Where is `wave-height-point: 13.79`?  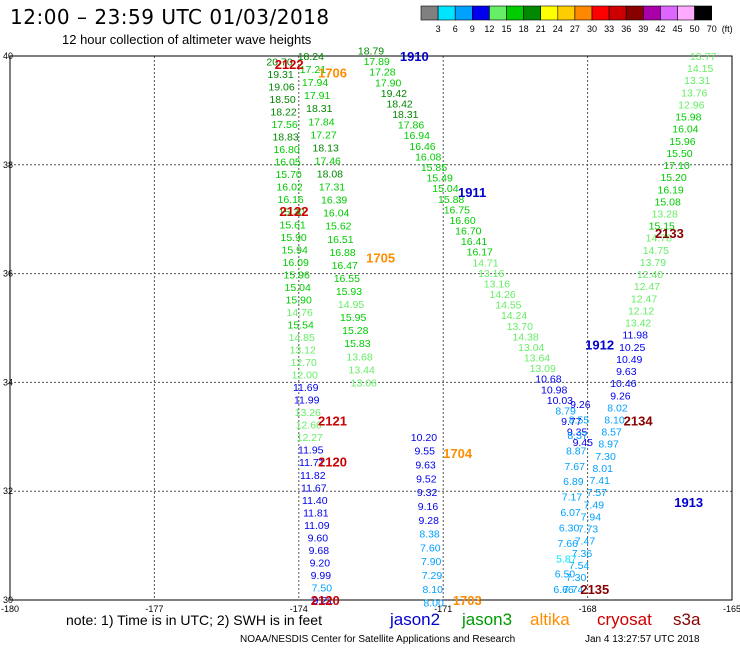 wave-height-point: 13.79 is located at coordinates (653, 263).